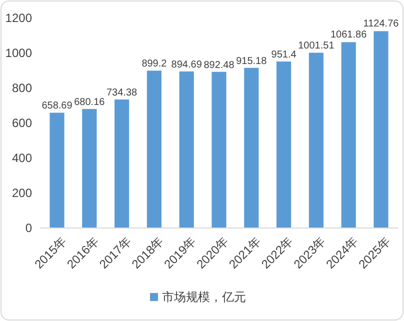 The height and width of the screenshot is (321, 404). I want to click on data-label: 951.4, so click(284, 55).